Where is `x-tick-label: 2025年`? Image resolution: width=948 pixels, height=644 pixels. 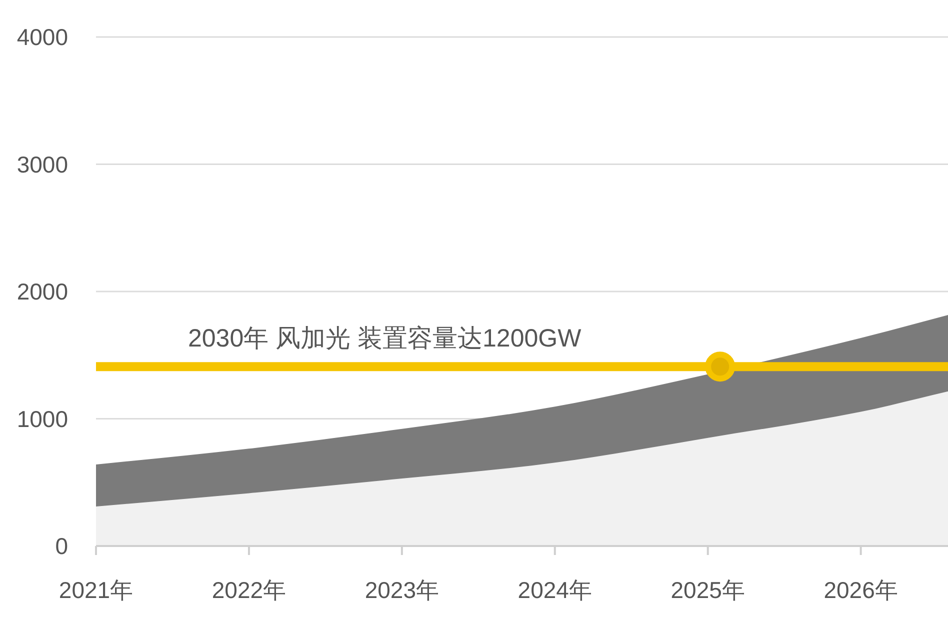 x-tick-label: 2025年 is located at coordinates (707, 590).